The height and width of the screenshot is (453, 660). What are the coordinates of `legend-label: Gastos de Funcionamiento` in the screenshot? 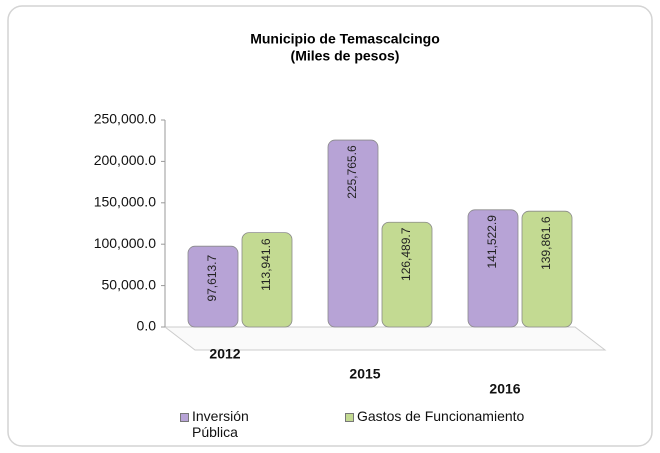 It's located at (441, 416).